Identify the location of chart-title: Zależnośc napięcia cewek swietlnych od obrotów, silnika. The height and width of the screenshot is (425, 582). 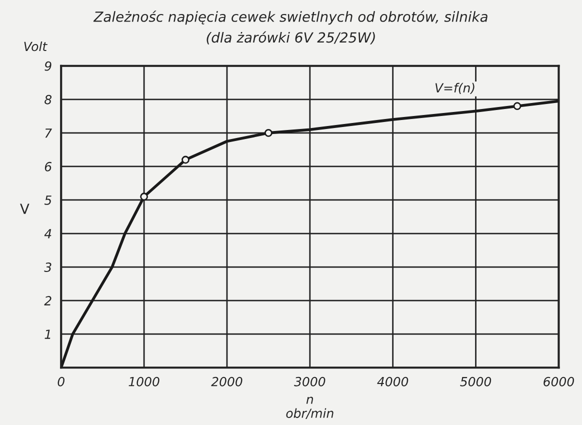
(290, 17).